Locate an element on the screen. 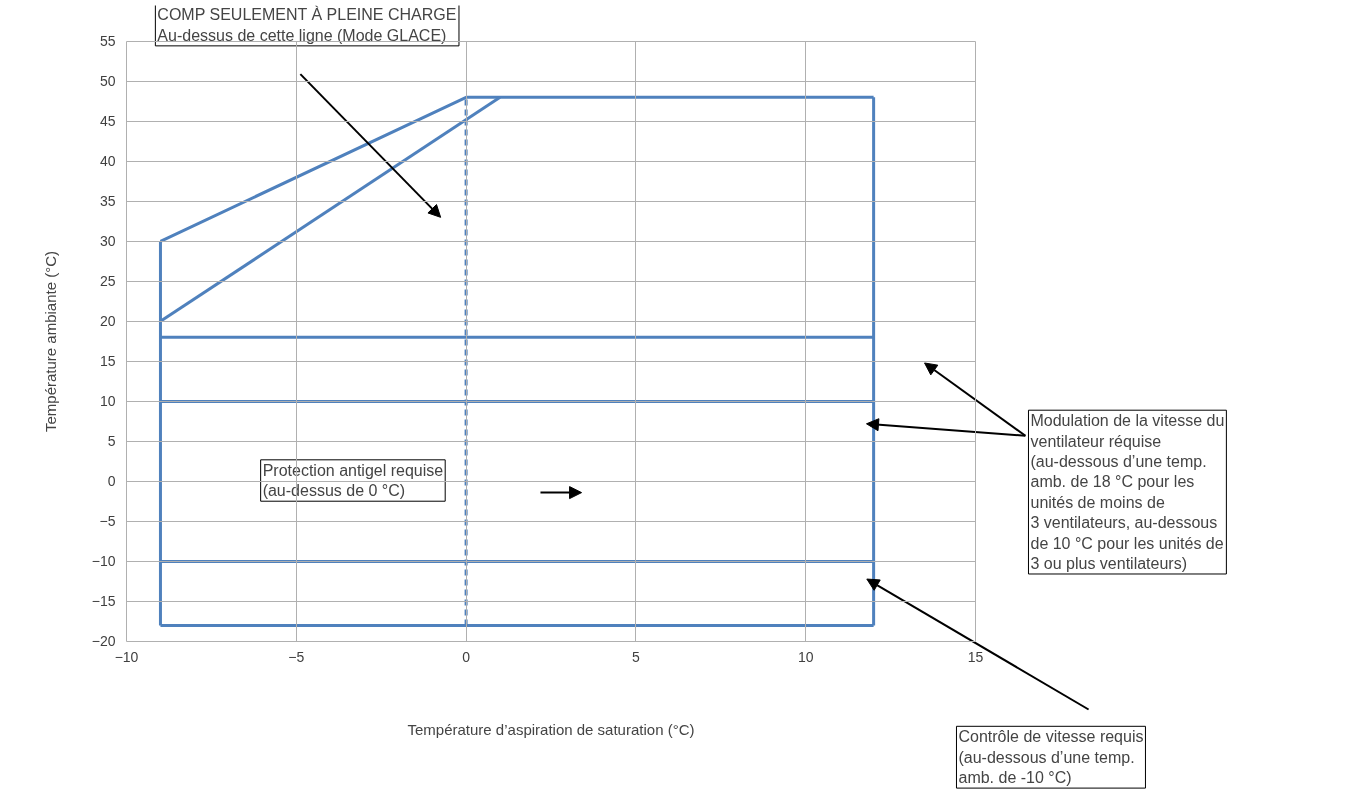 This screenshot has width=1360, height=810. y-tick-label: 50 is located at coordinates (107, 81).